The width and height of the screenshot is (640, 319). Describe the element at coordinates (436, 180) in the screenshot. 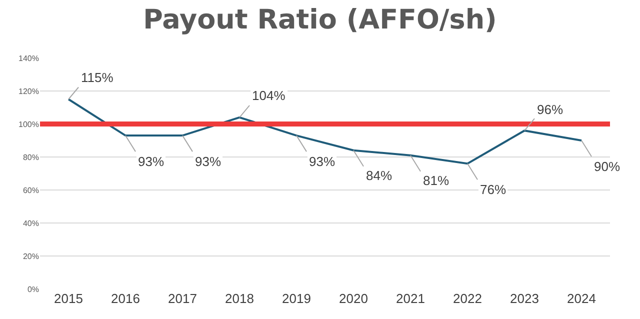

I see `data-label: 81%` at that location.